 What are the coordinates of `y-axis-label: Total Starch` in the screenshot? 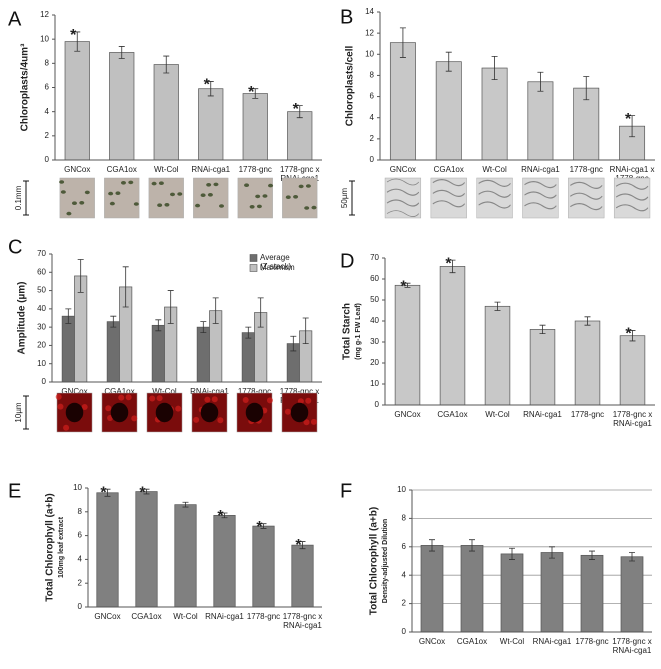 It's located at (347, 331).